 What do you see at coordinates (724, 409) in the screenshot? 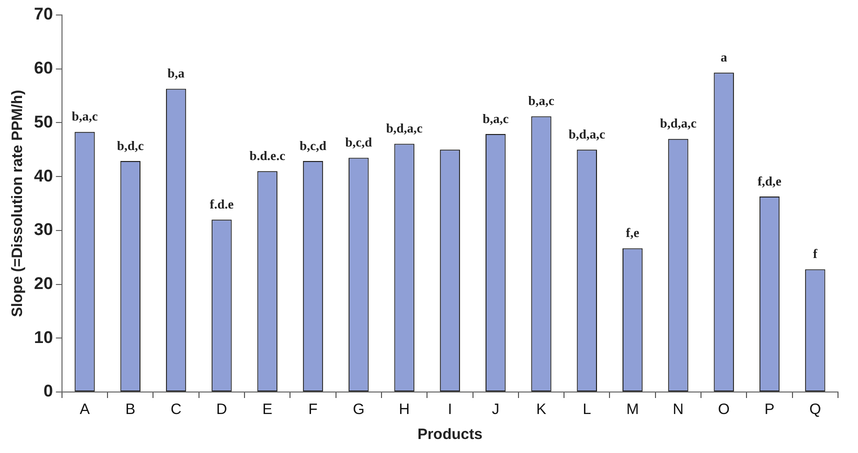
I see `x-tick-label: O` at bounding box center [724, 409].